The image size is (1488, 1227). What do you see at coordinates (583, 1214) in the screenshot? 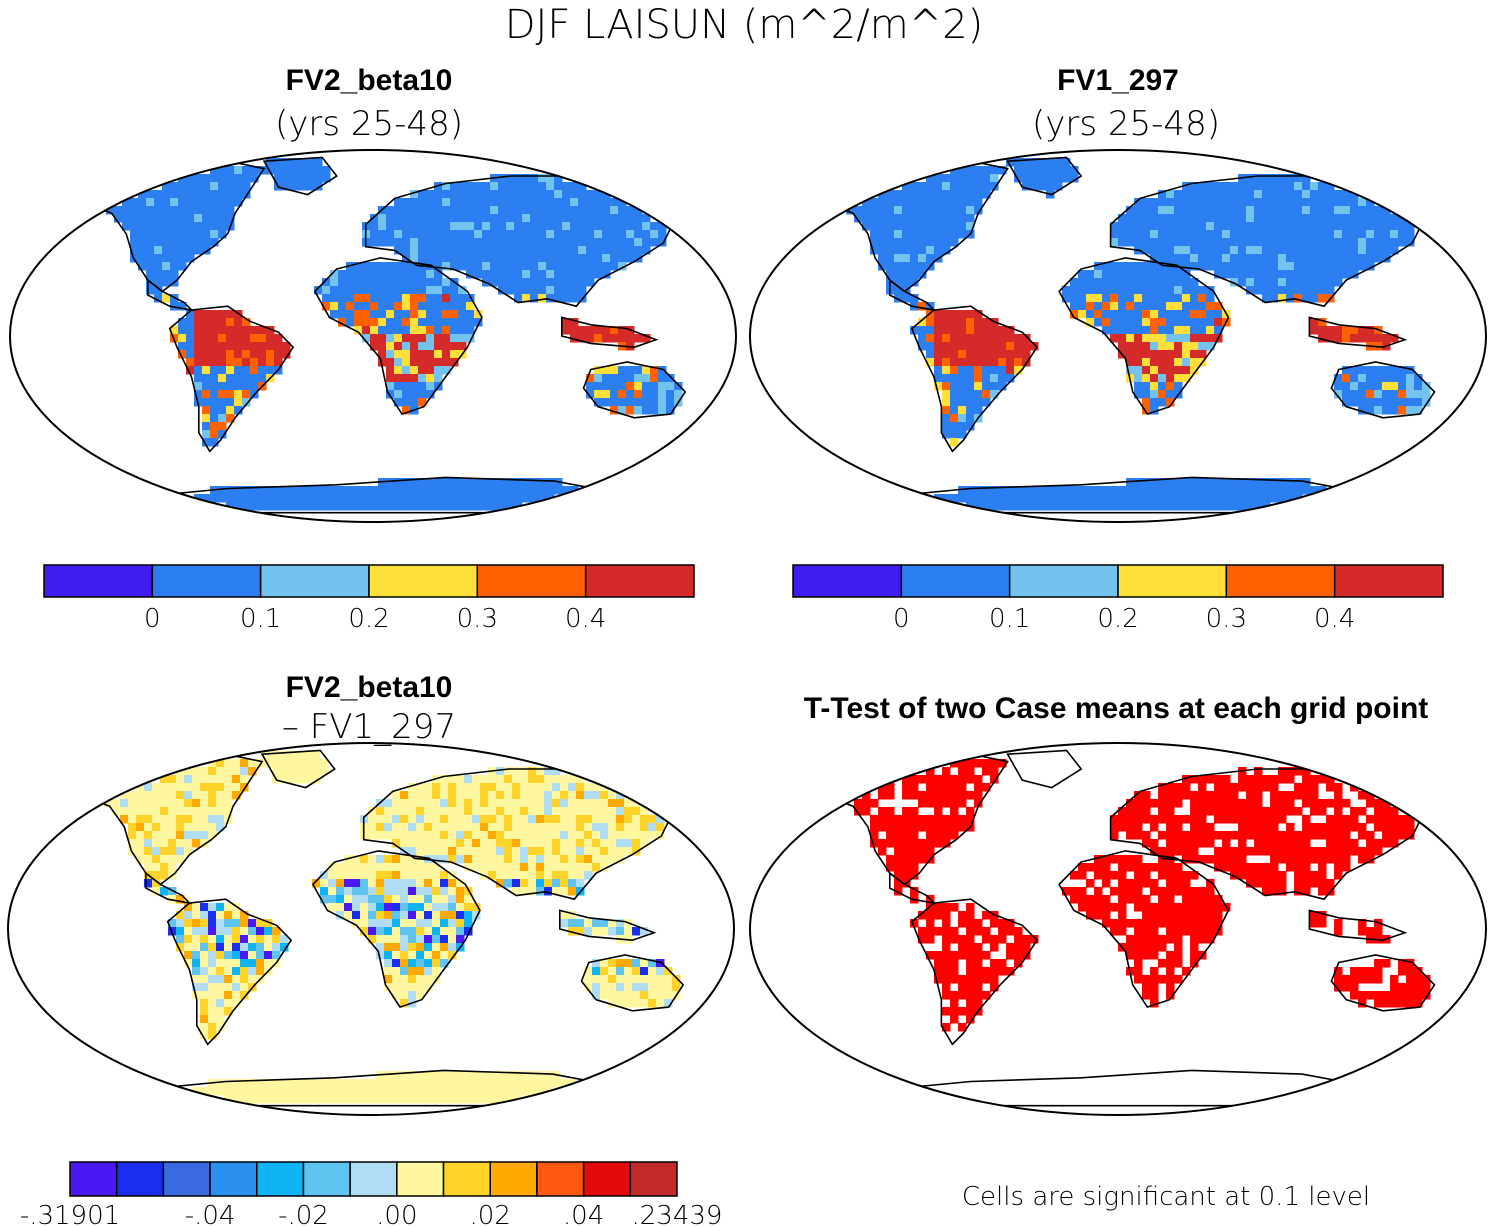
I see `colorbar-tick-label: .04` at bounding box center [583, 1214].